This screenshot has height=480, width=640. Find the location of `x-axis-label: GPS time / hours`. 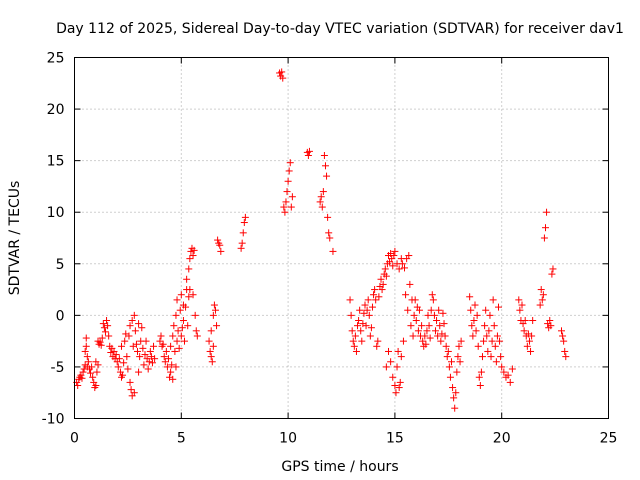

x-axis-label: GPS time / hours is located at coordinates (339, 467).